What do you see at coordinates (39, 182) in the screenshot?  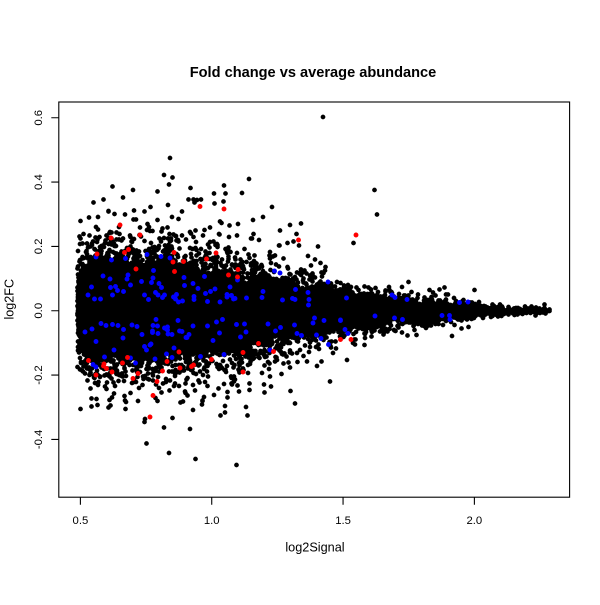 I see `svg-text: 0.4` at bounding box center [39, 182].